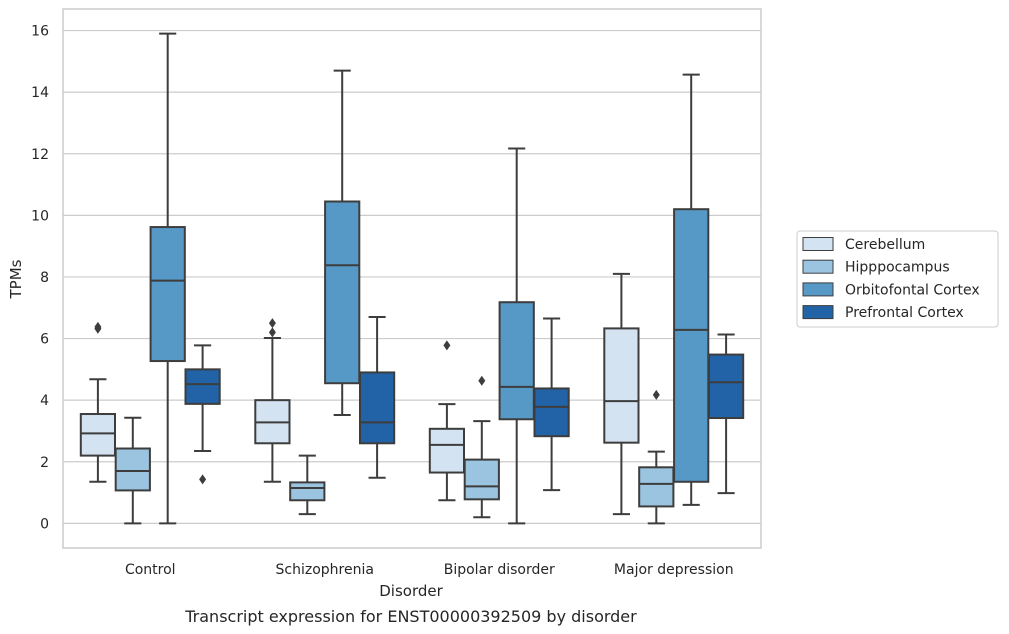  Describe the element at coordinates (16, 279) in the screenshot. I see `y-axis-label: TPMs` at that location.